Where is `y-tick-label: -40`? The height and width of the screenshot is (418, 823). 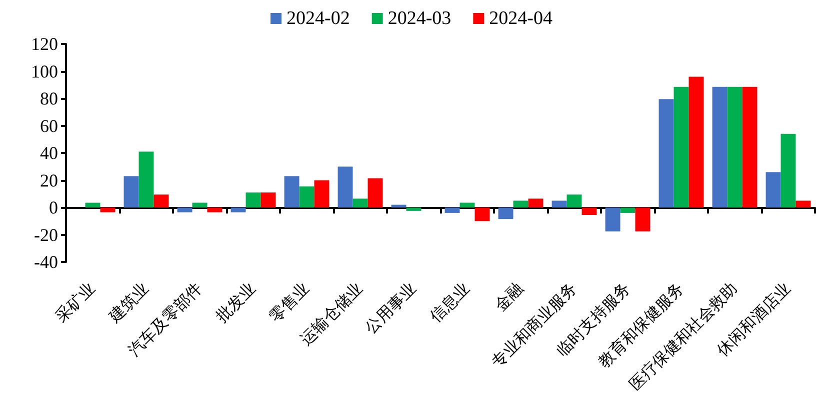 y-tick-label: -40 is located at coordinates (46, 262).